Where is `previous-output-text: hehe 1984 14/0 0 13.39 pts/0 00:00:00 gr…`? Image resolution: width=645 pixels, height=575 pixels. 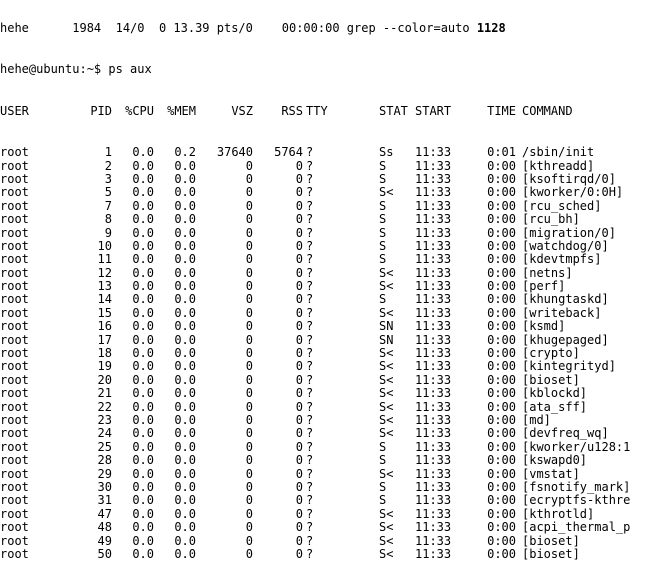
previous-output-text: hehe 1984 14/0 0 13.39 pts/0 00:00:00 gr… is located at coordinates (238, 28).